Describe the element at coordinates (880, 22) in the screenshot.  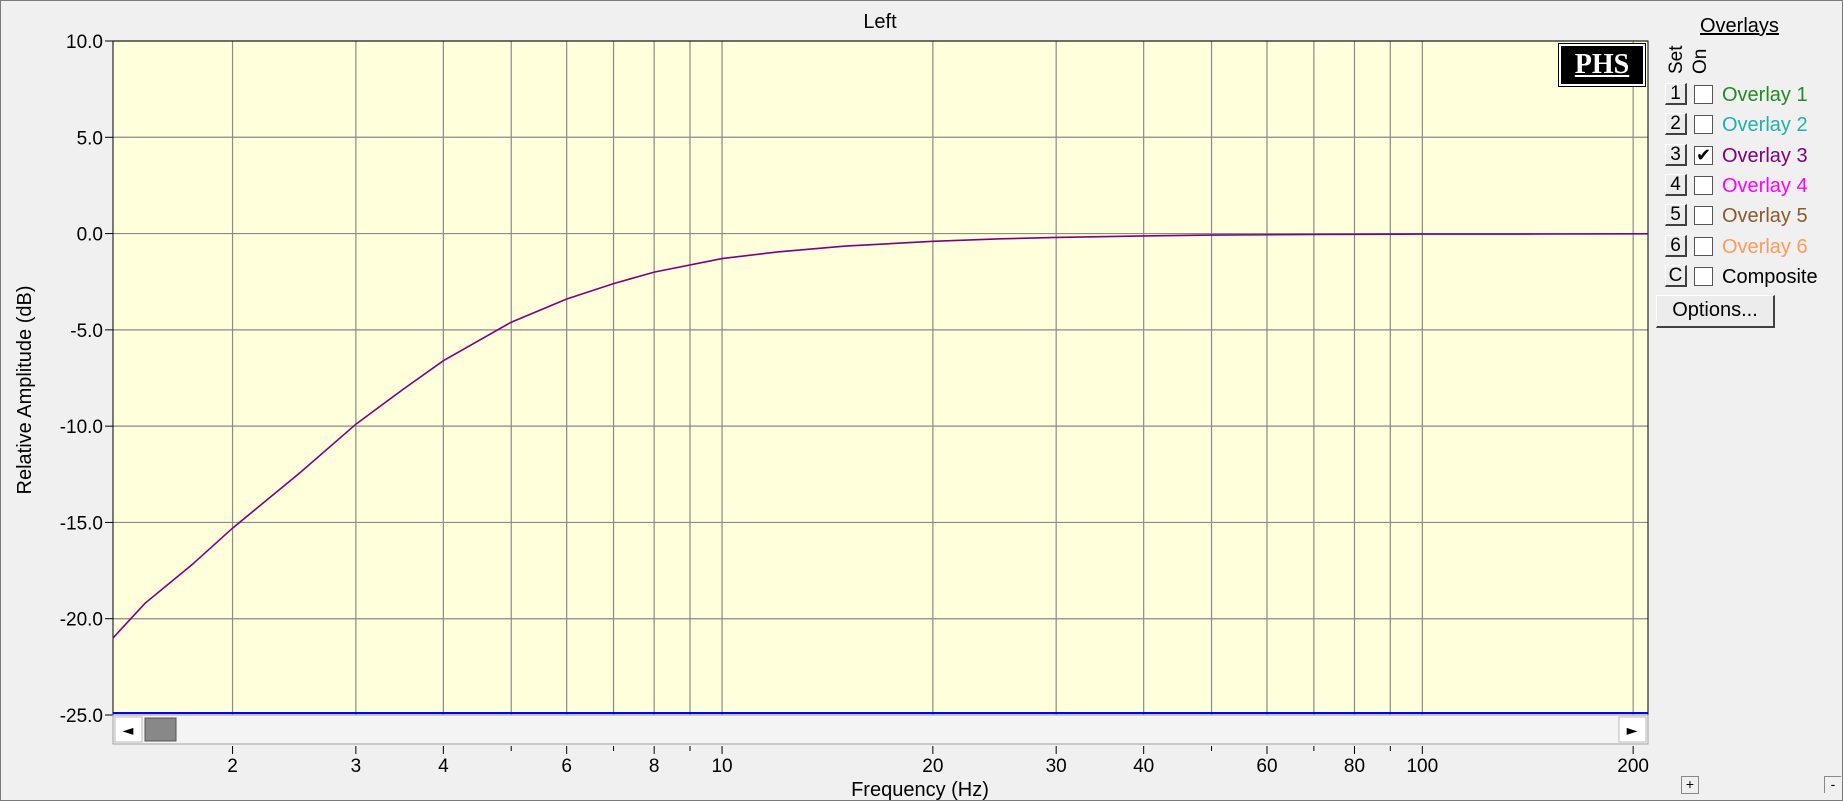
I see `chart-title: Left` at that location.